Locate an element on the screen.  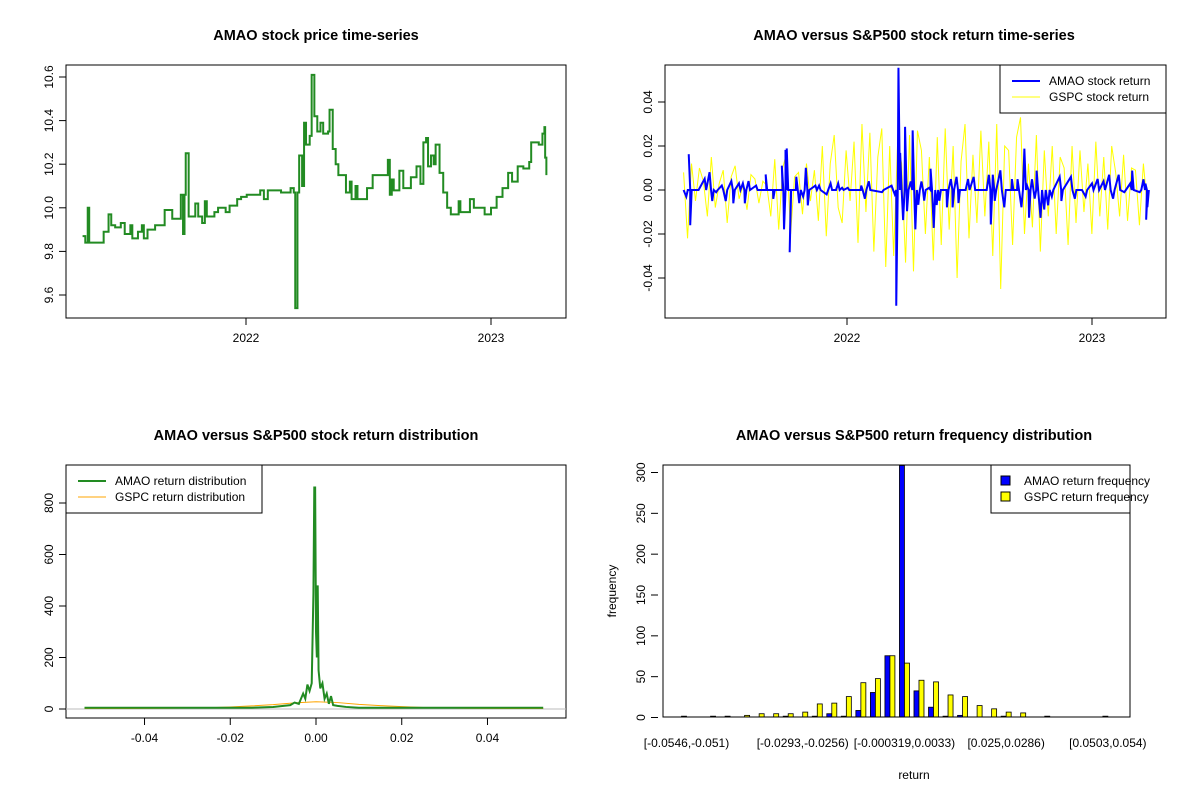
plot3-x-tick-label: -0.02 is located at coordinates (231, 738).